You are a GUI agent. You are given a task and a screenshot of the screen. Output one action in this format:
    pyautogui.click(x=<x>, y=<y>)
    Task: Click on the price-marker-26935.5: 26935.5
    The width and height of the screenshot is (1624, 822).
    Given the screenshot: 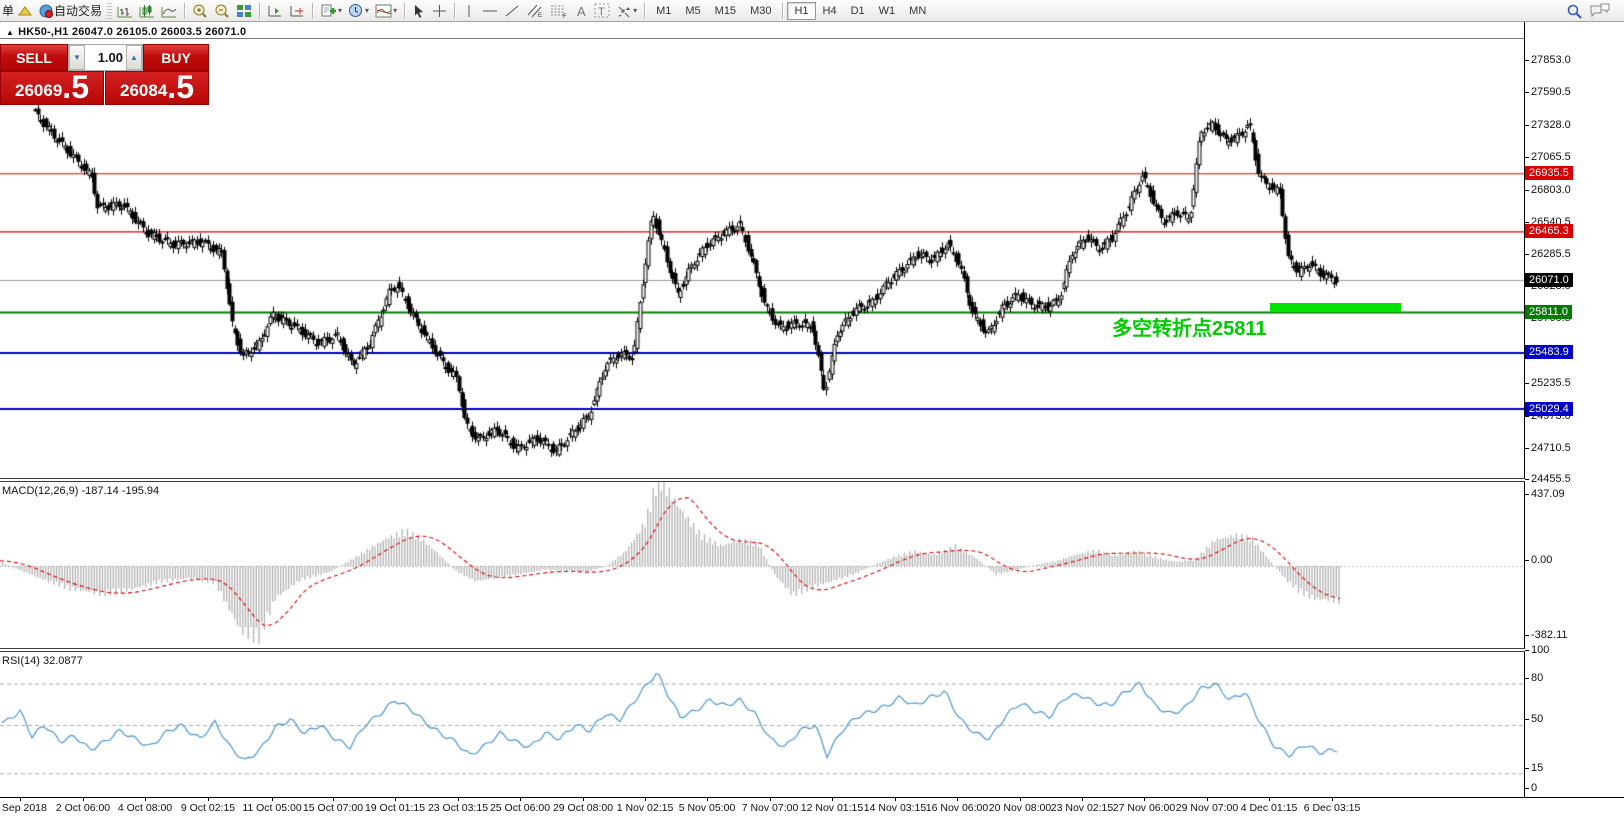 What is the action you would take?
    pyautogui.click(x=1549, y=173)
    